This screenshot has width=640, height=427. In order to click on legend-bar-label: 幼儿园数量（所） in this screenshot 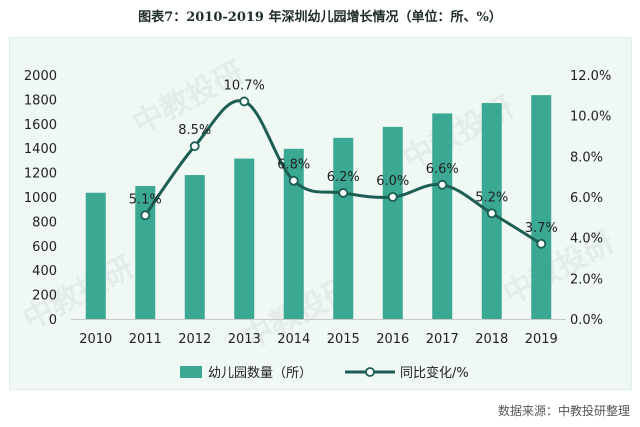, I will do `click(260, 373)`.